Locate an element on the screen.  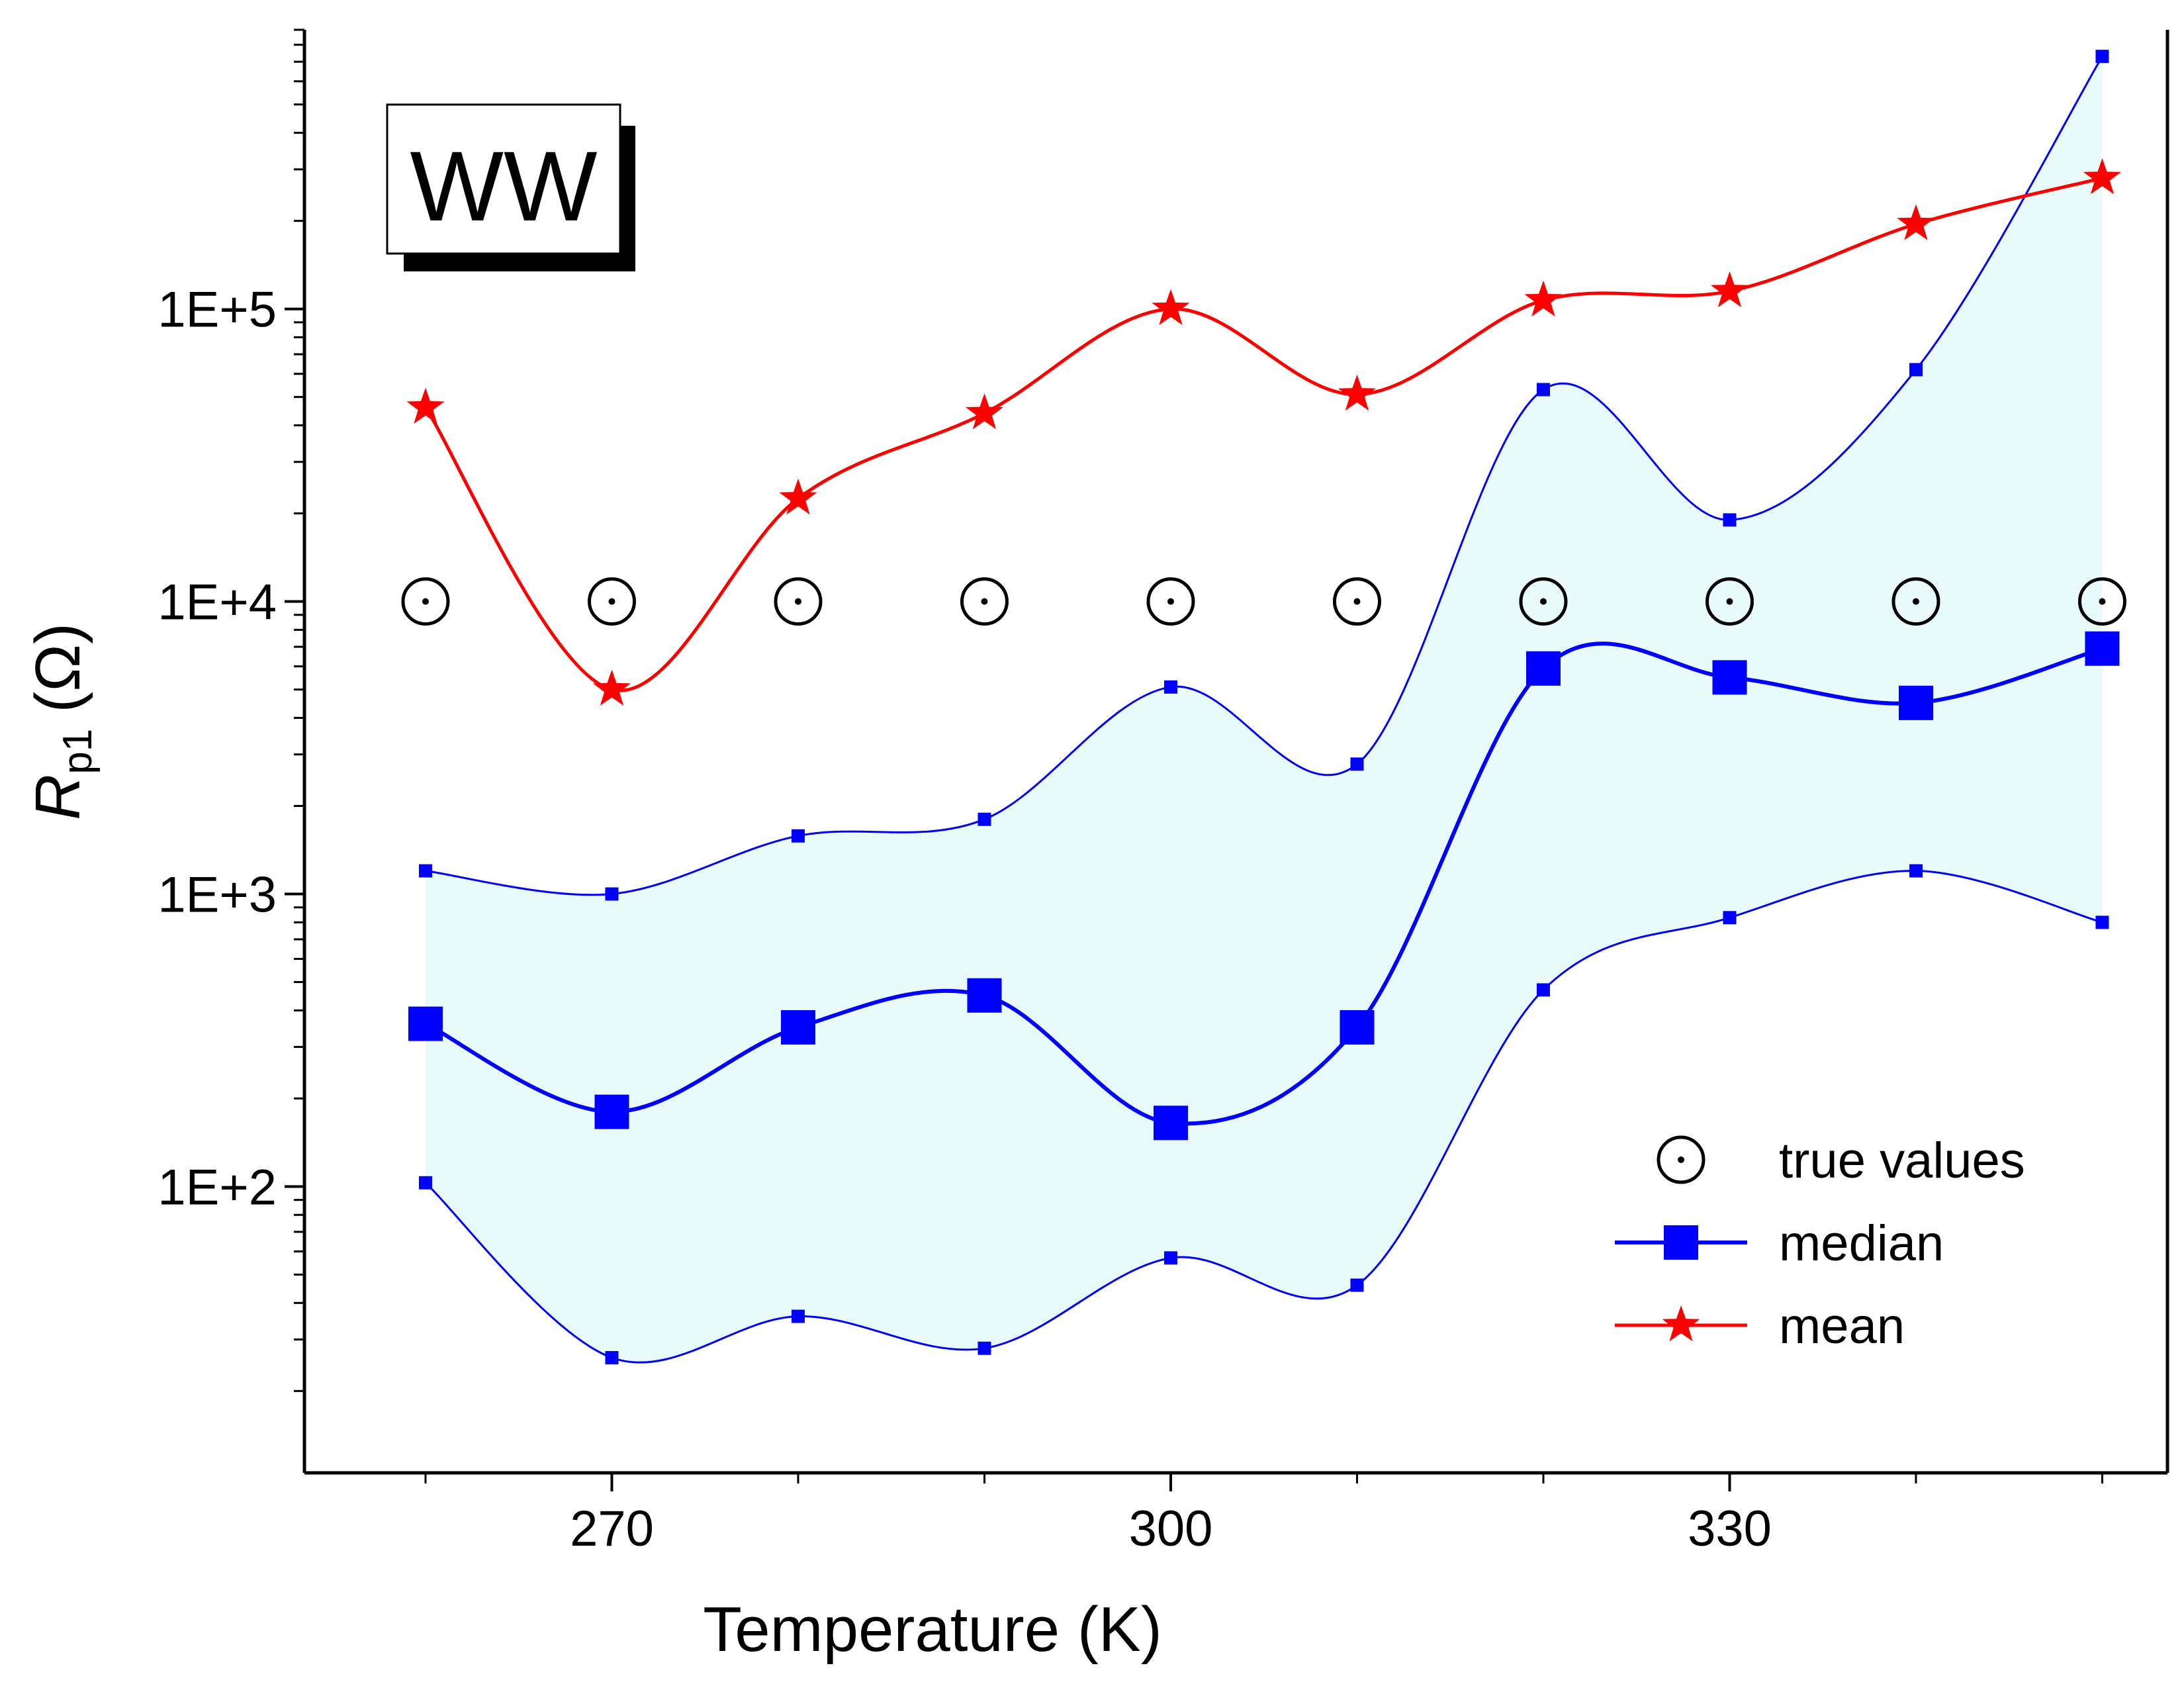
legend-label: mean is located at coordinates (1842, 1326).